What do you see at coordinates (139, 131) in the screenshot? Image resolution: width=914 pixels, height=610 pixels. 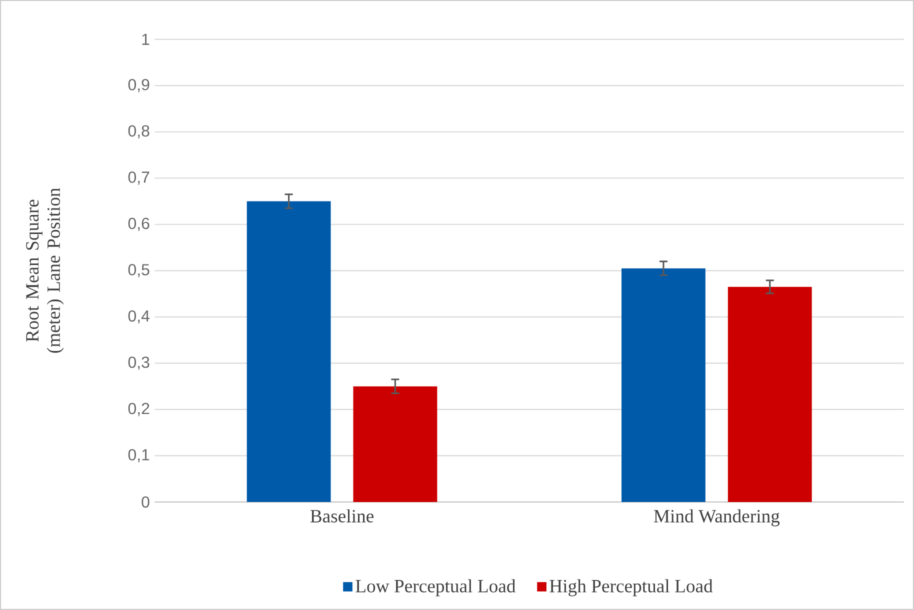 I see `y-tick-label: 0,8` at bounding box center [139, 131].